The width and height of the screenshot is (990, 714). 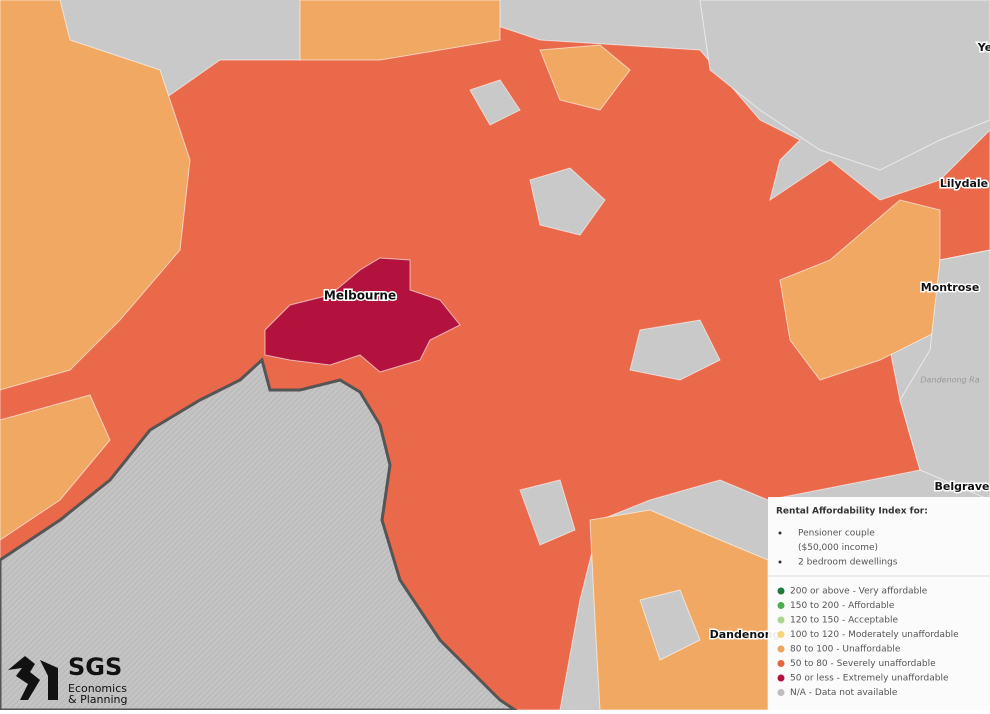 What do you see at coordinates (983, 47) in the screenshot?
I see `place-label: Ye` at bounding box center [983, 47].